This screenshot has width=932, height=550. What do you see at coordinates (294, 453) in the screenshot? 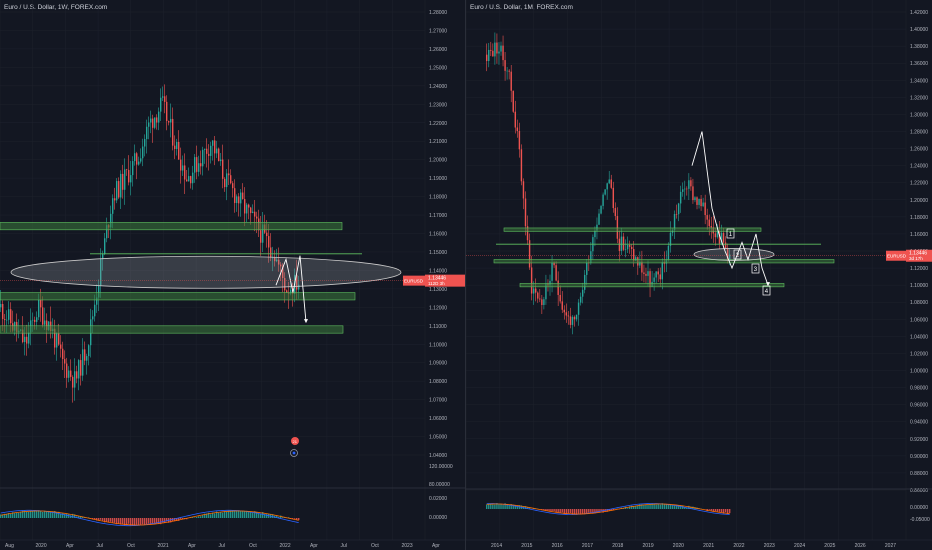
I see `circle-icon` at bounding box center [294, 453].